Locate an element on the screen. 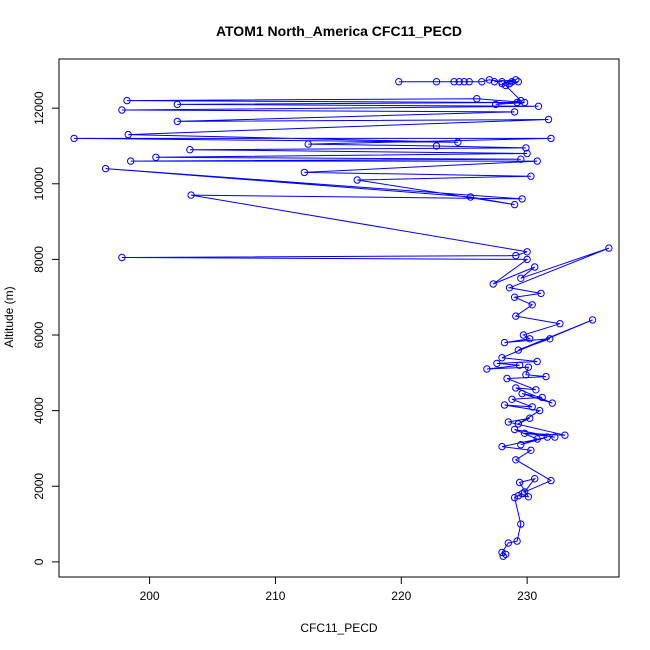  y-axis: 0 2000 4000 6000 8000 10000 12000 is located at coordinates (46, 328).